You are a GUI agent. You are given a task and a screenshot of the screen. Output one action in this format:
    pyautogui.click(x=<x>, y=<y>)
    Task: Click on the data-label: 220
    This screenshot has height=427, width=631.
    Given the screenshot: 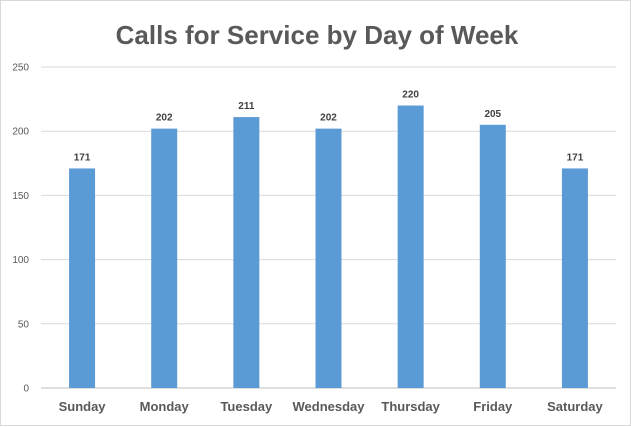 What is the action you would take?
    pyautogui.click(x=410, y=95)
    